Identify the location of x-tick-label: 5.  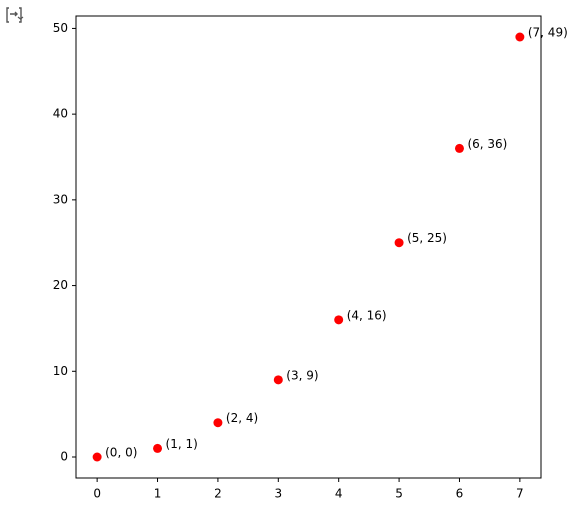
(399, 494).